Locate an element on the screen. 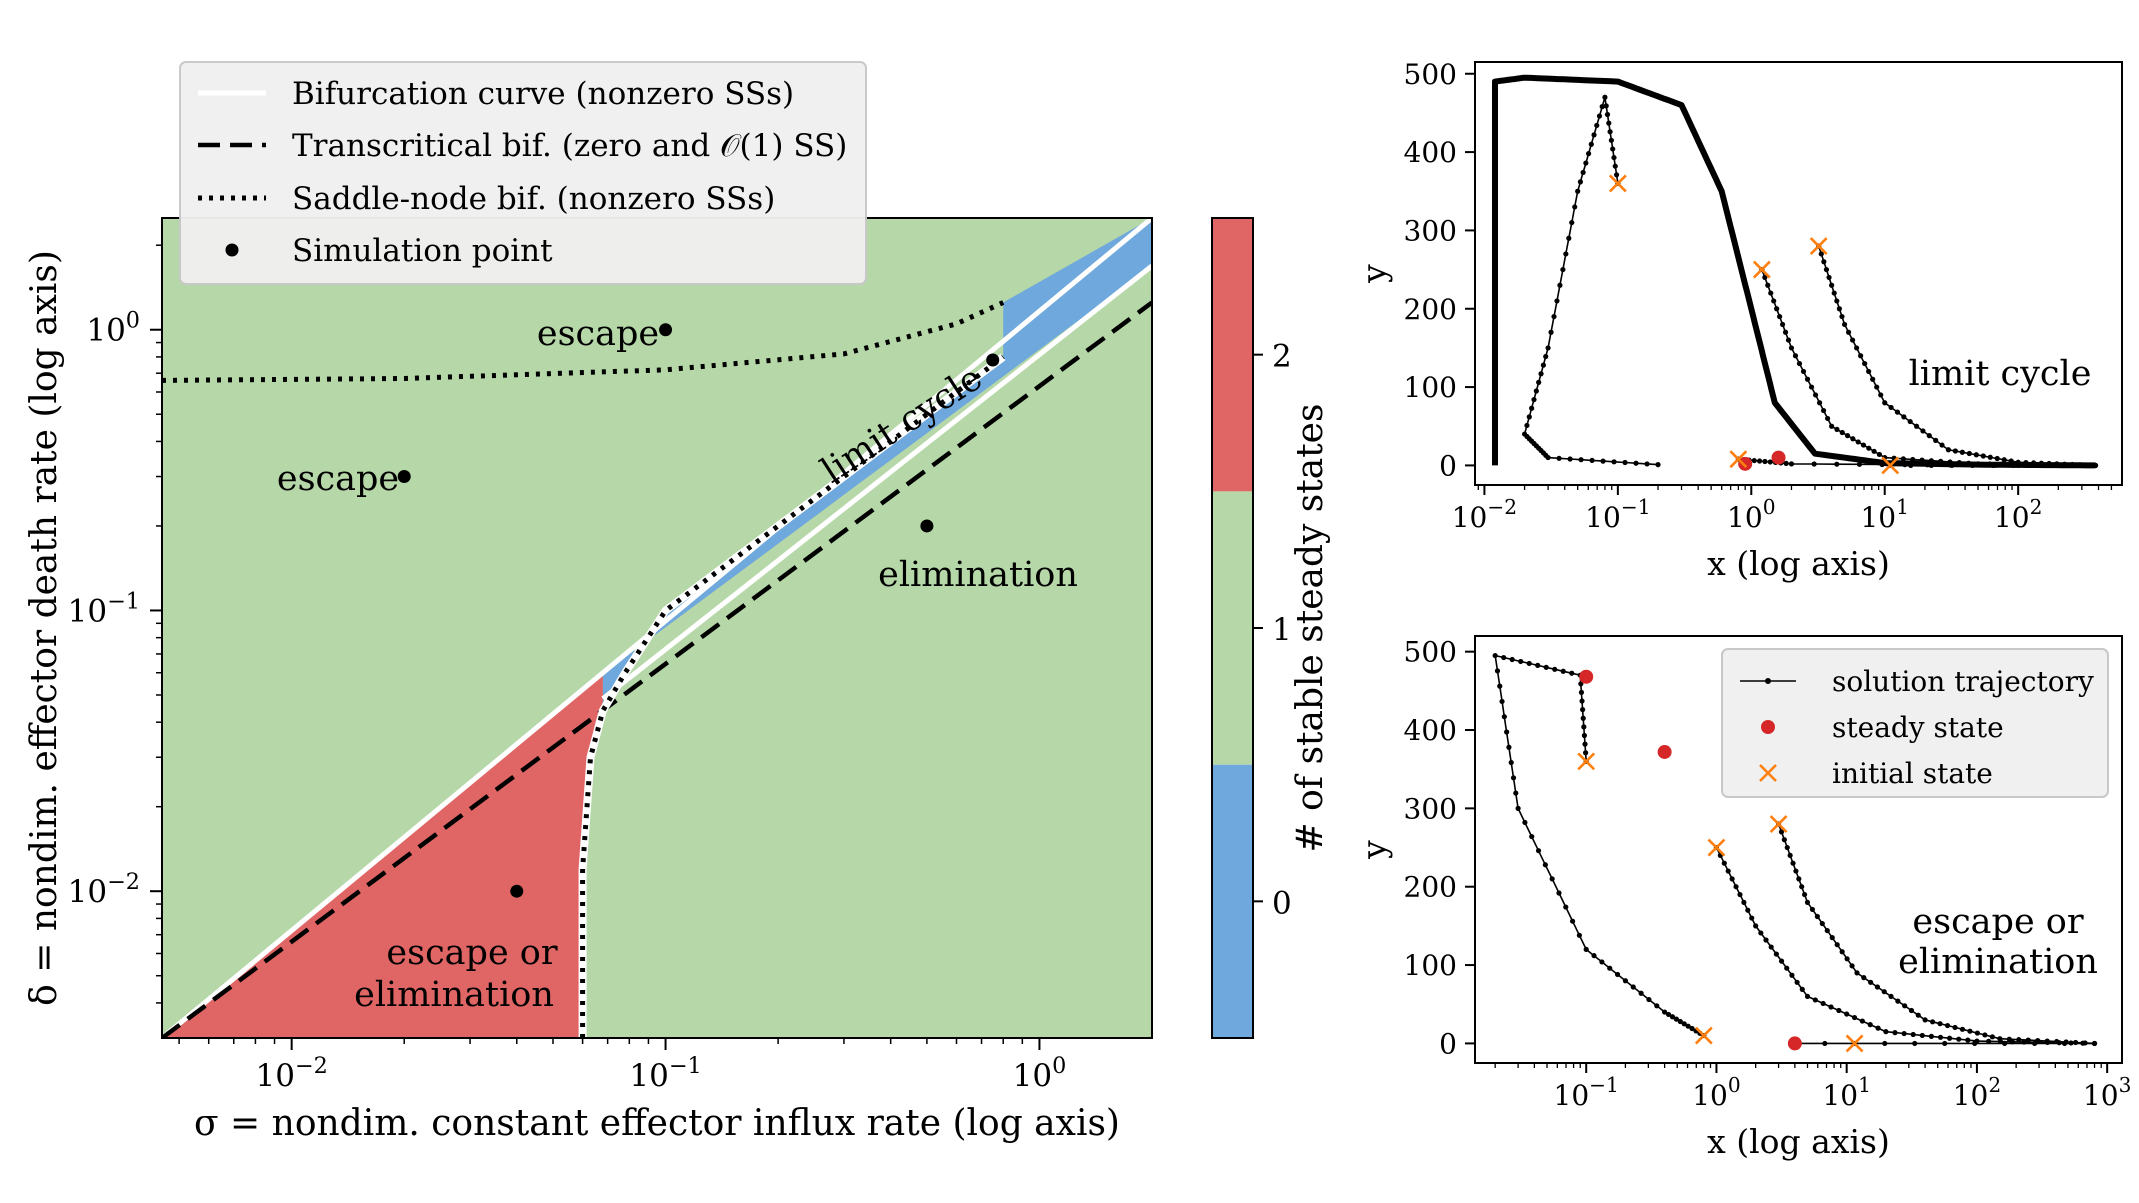  bifurcation-curve-lower is located at coordinates (876, 482).